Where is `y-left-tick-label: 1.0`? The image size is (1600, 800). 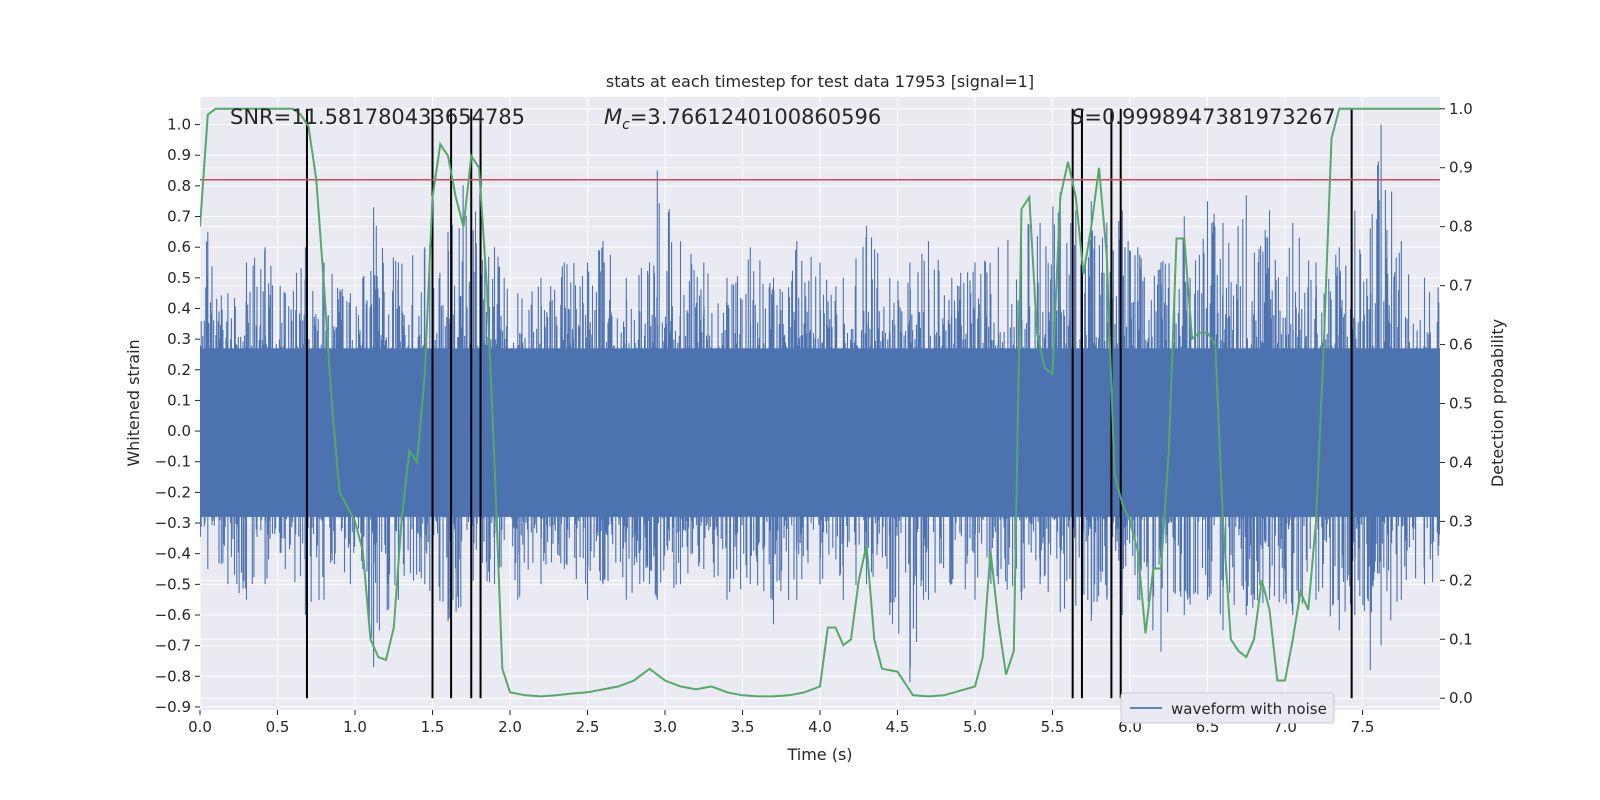 y-left-tick-label: 1.0 is located at coordinates (179, 125).